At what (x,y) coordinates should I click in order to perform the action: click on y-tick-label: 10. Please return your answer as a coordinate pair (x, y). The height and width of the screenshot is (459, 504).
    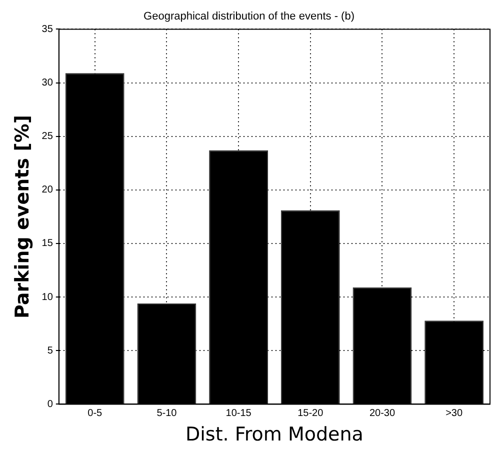
    Looking at the image, I should click on (48, 297).